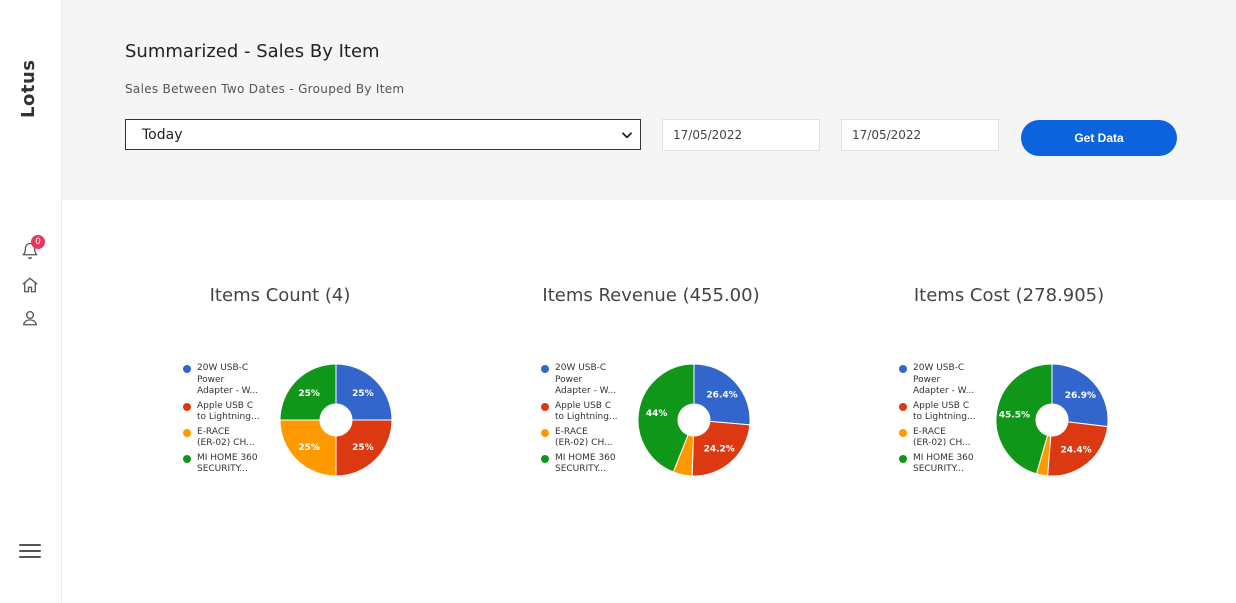 This screenshot has height=603, width=1236. Describe the element at coordinates (28, 88) in the screenshot. I see `brand-logo: Lotus` at that location.